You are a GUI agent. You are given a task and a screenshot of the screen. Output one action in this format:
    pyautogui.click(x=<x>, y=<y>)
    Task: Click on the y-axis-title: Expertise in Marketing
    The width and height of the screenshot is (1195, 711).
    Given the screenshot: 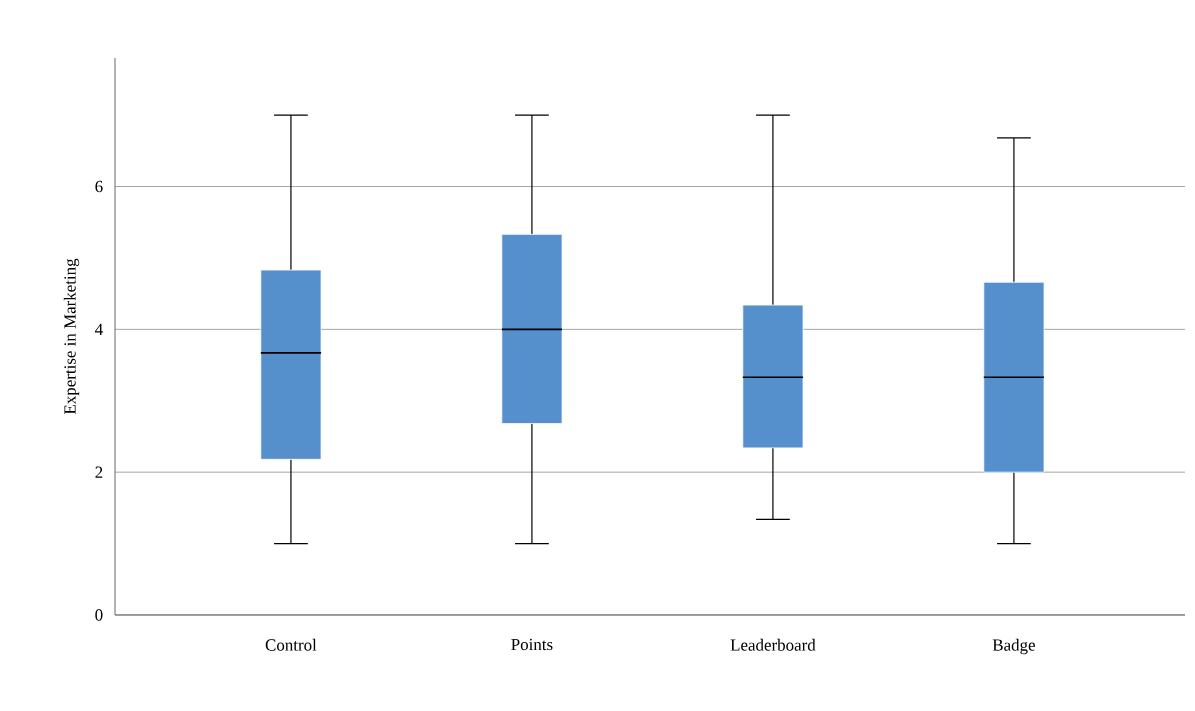 What is the action you would take?
    pyautogui.click(x=71, y=336)
    